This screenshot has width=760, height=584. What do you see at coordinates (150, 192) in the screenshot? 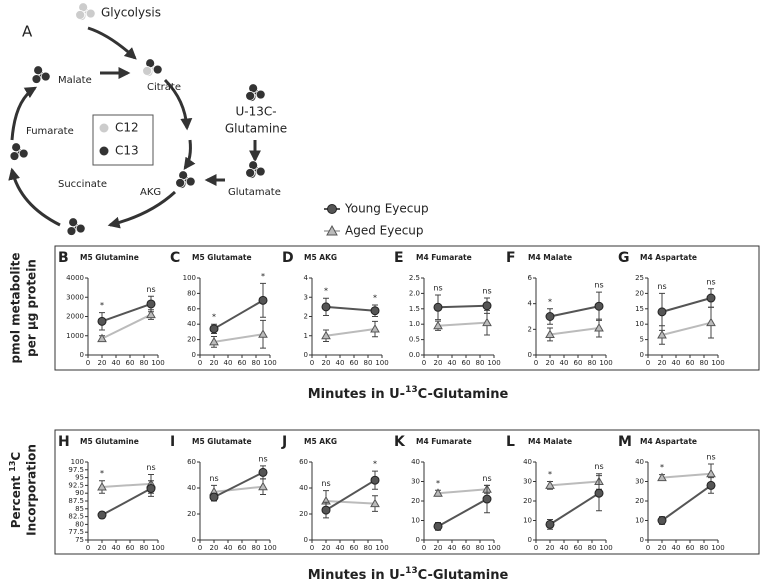
I see `node-label: AKG` at bounding box center [150, 192].